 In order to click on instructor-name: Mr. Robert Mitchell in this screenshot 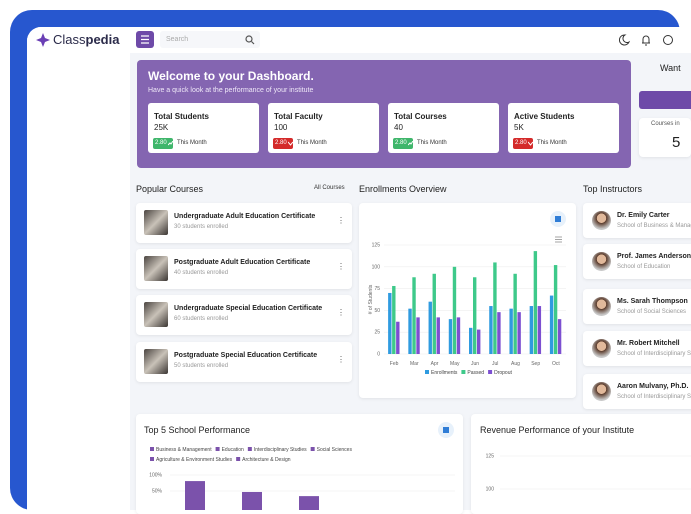, I will do `click(648, 343)`.